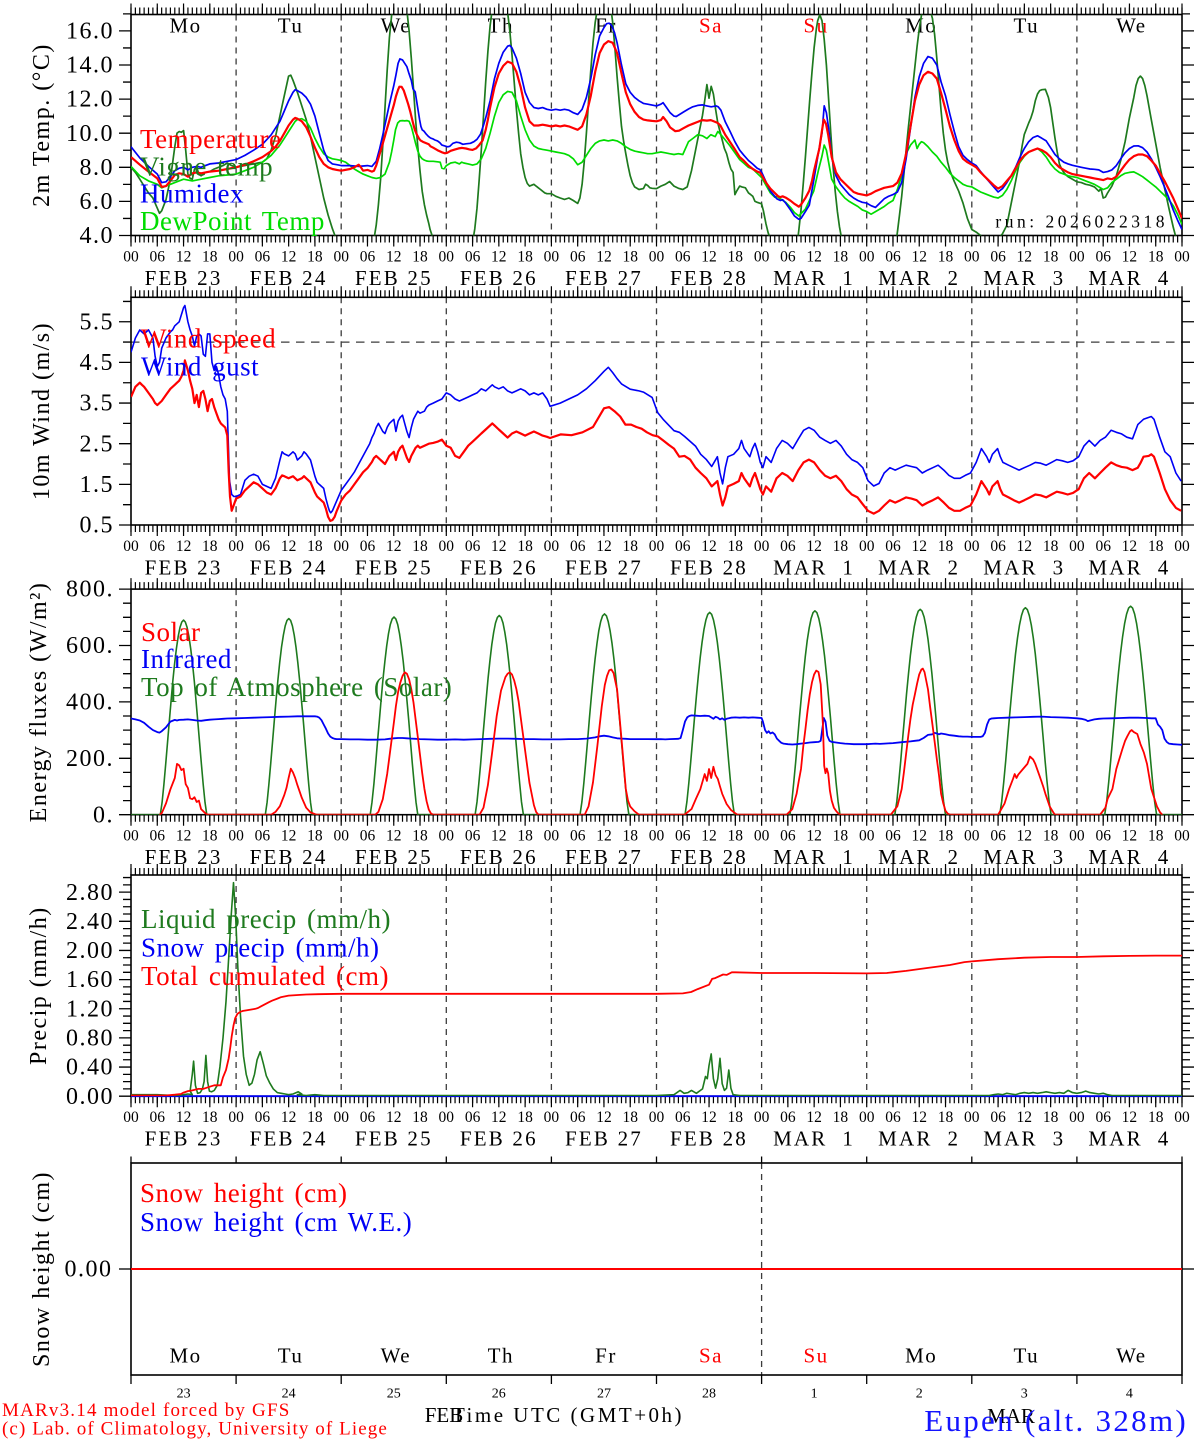 The width and height of the screenshot is (1194, 1445). Describe the element at coordinates (186, 26) in the screenshot. I see `svg-text: Mo` at that location.